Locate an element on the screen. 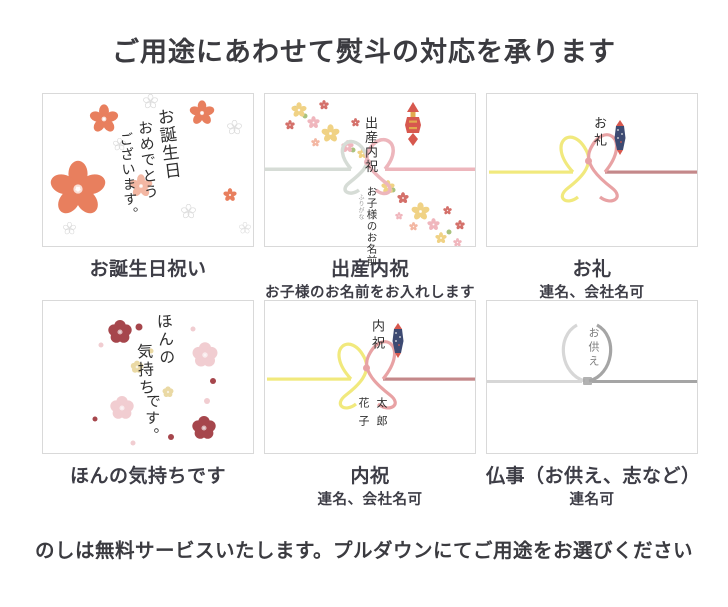 The height and width of the screenshot is (607, 728). calligraphy-line: です。 is located at coordinates (151, 418).